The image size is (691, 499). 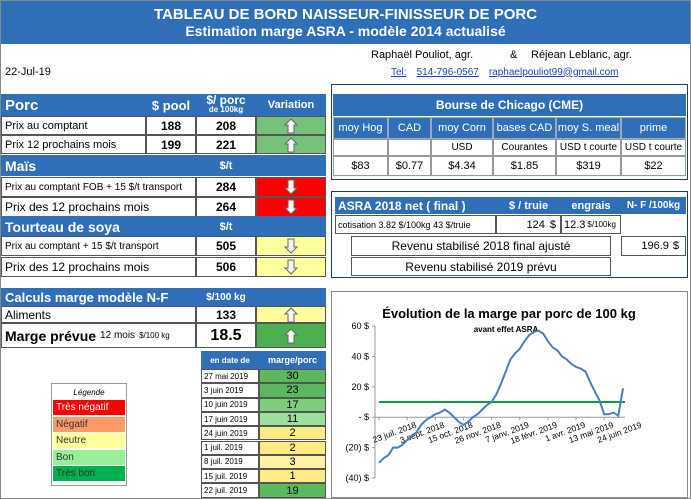 What do you see at coordinates (226, 207) in the screenshot?
I see `value-cell: 264` at bounding box center [226, 207].